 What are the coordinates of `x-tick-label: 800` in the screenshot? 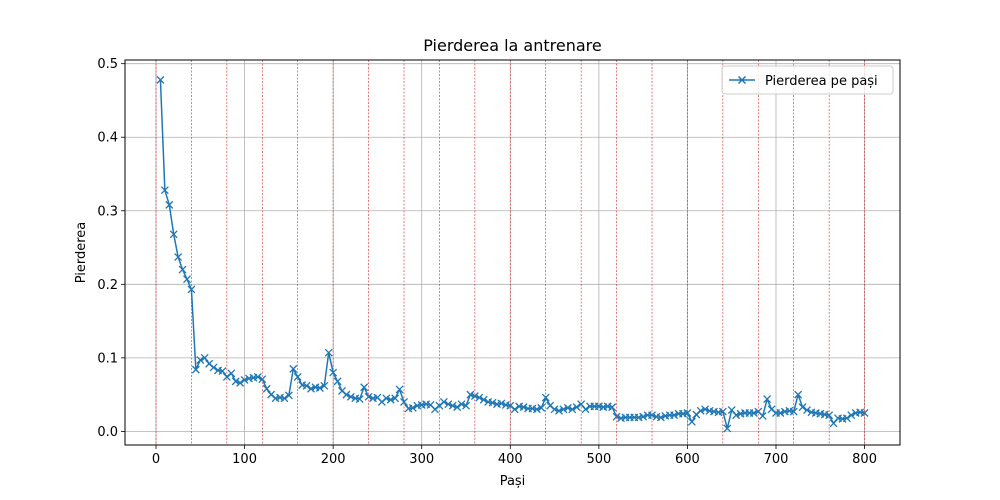 It's located at (864, 459).